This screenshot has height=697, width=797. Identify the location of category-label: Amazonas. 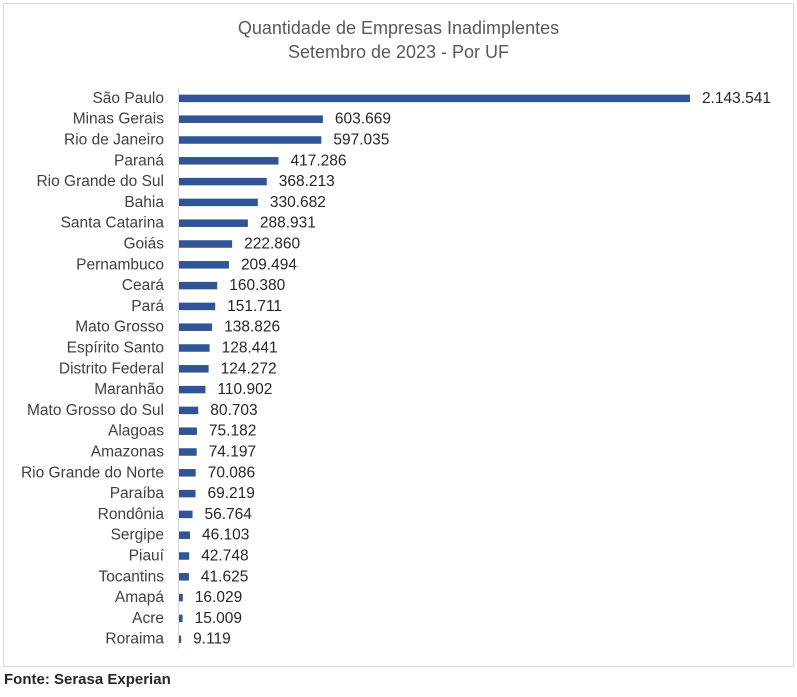
(127, 452).